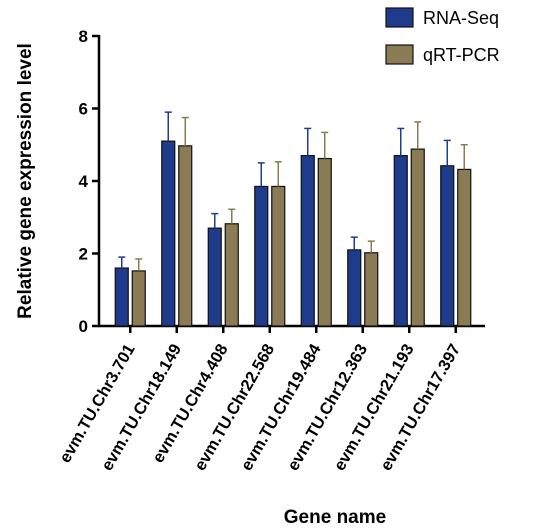 The image size is (550, 531). I want to click on x-axis-title: Gene name, so click(335, 517).